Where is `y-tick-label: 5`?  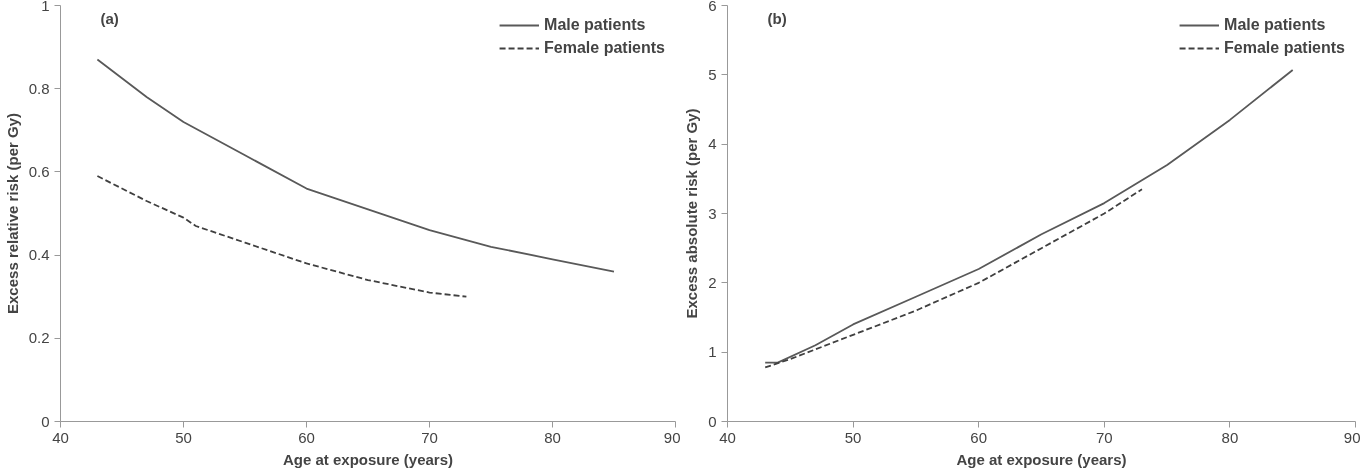 y-tick-label: 5 is located at coordinates (712, 74).